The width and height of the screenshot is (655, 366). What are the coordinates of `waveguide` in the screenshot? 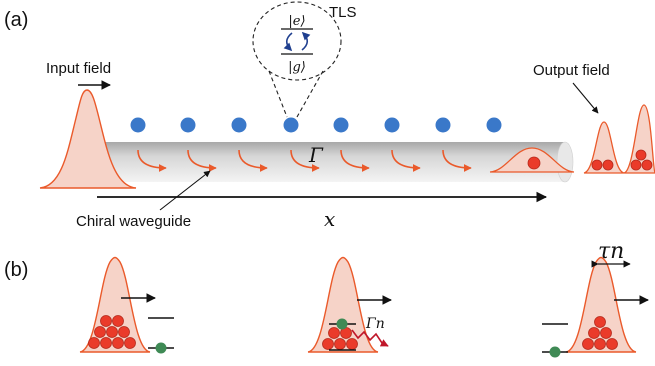 It's located at (331, 162).